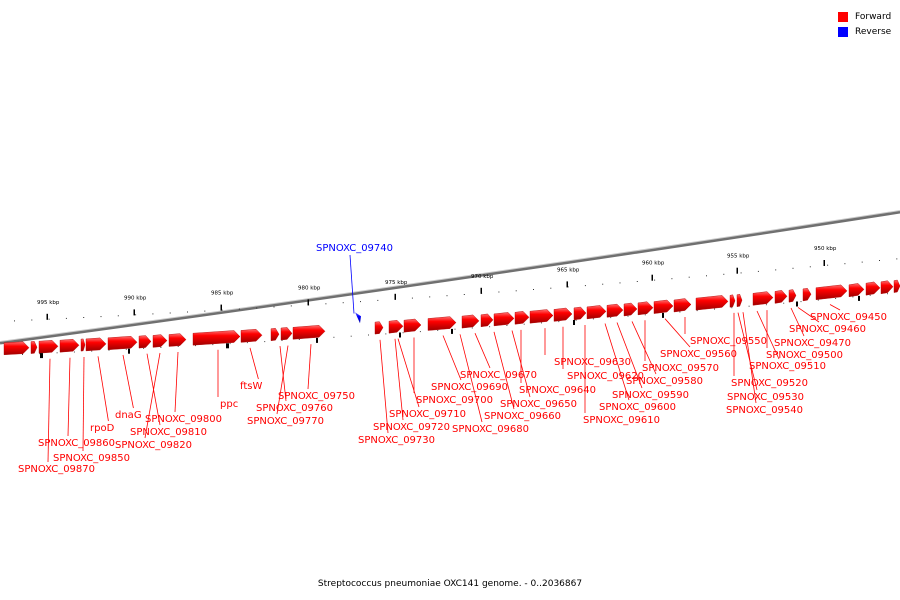  Describe the element at coordinates (498, 375) in the screenshot. I see `gene-label: SPNOXC_09670` at that location.